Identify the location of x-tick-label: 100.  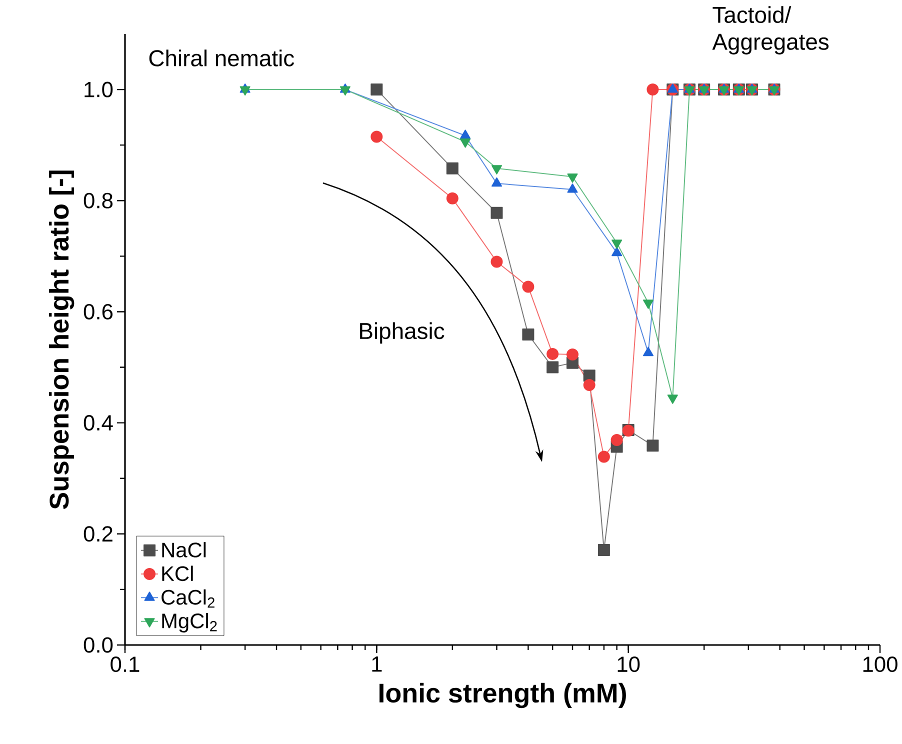
(880, 664).